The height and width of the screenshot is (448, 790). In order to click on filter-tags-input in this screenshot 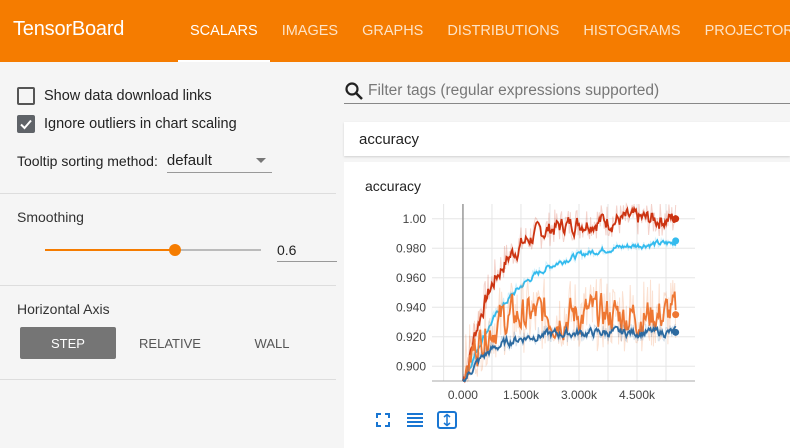, I will do `click(578, 90)`.